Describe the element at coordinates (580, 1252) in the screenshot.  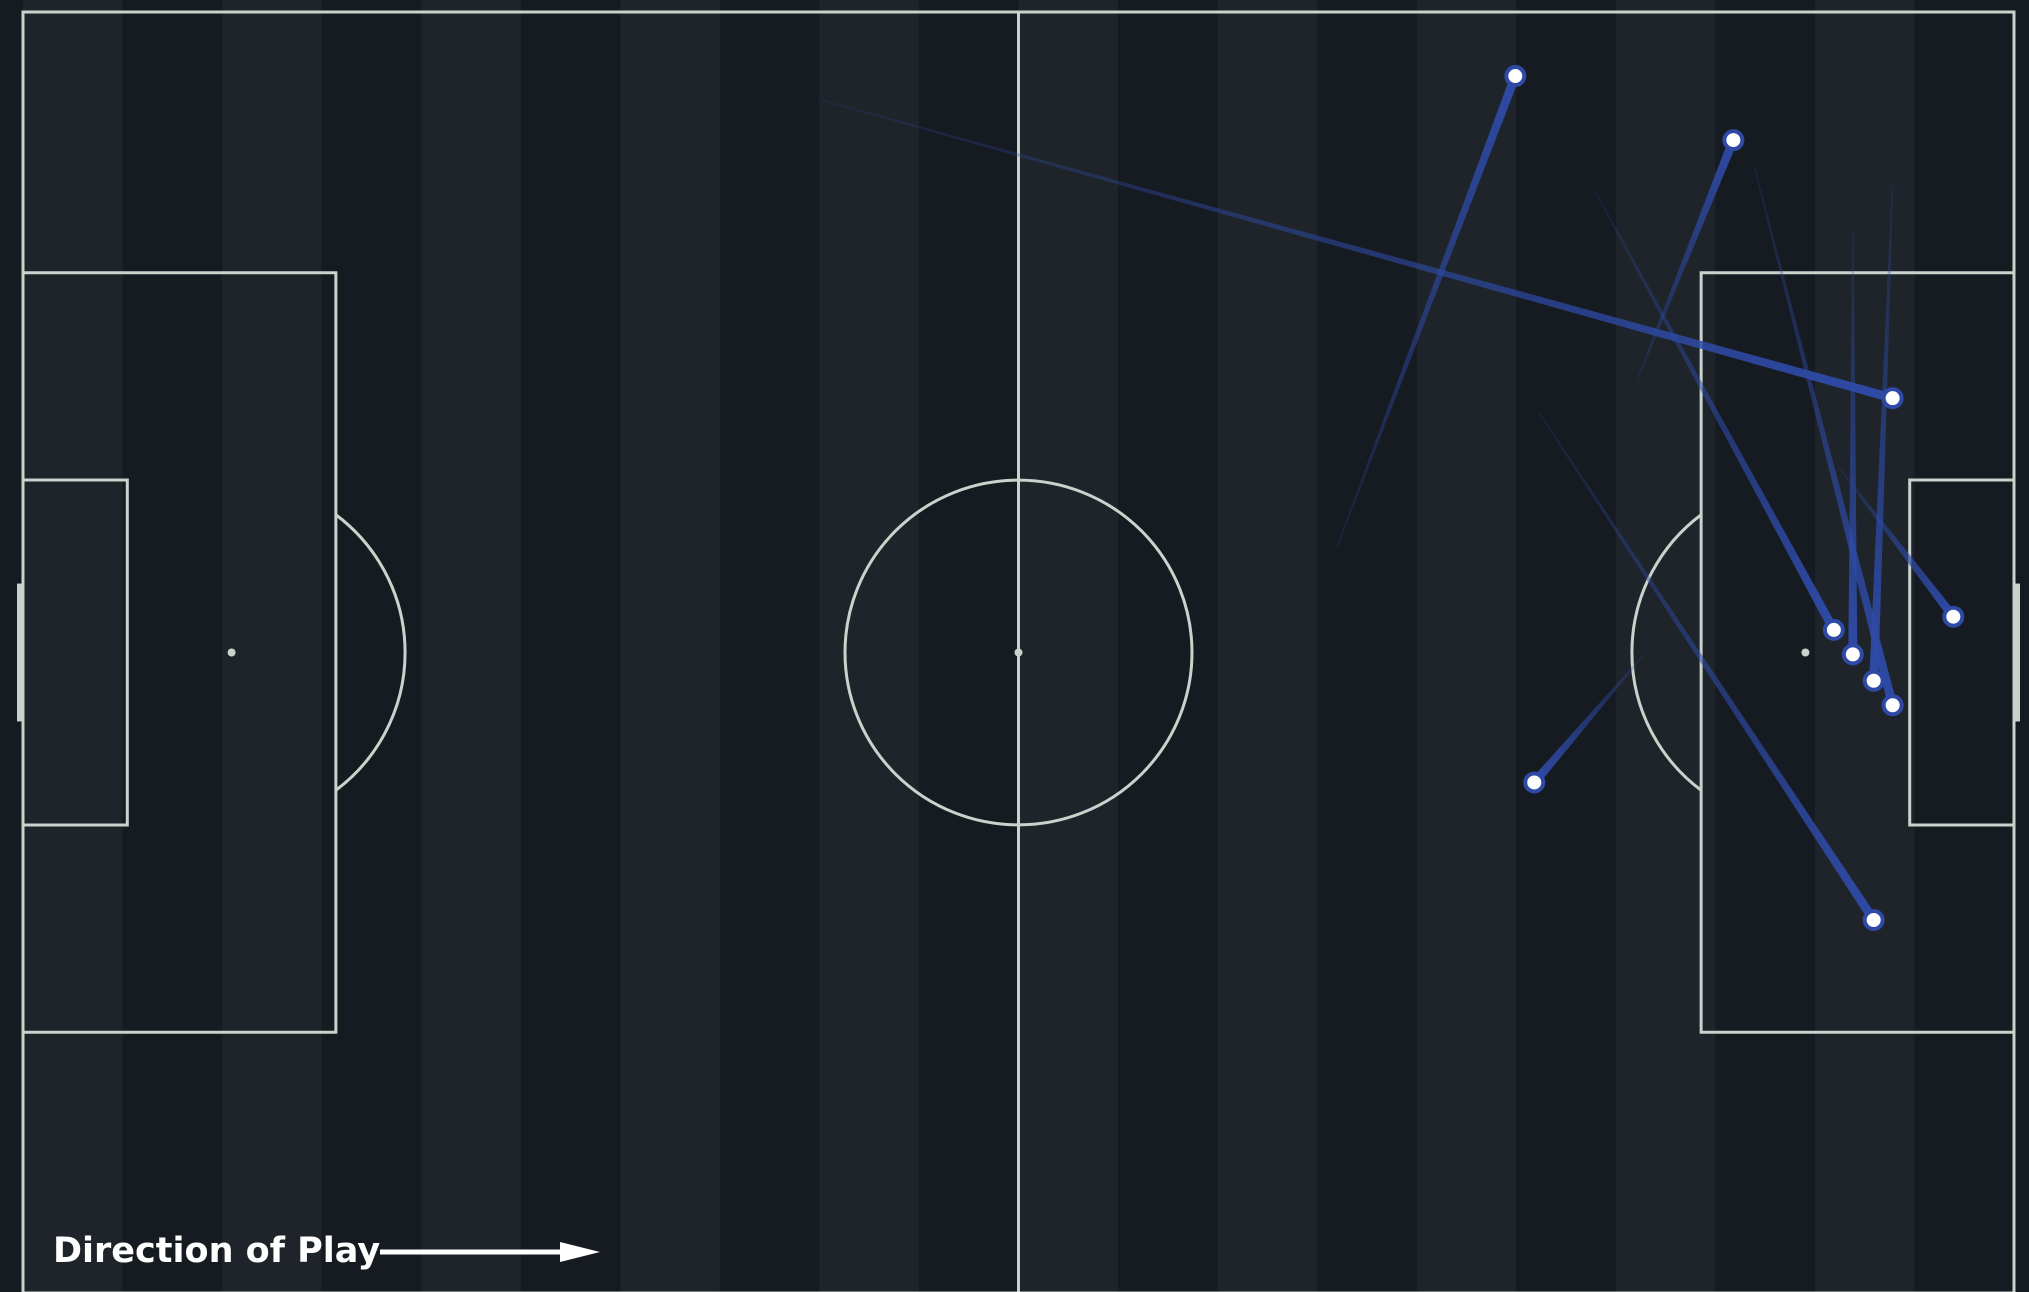
I see `direction-arrowhead` at that location.